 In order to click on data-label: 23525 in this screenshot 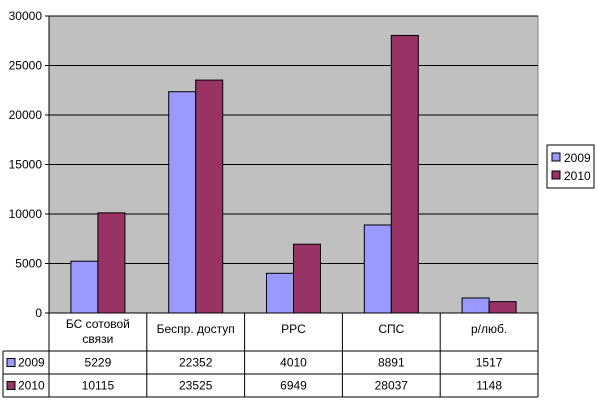, I will do `click(196, 386)`.